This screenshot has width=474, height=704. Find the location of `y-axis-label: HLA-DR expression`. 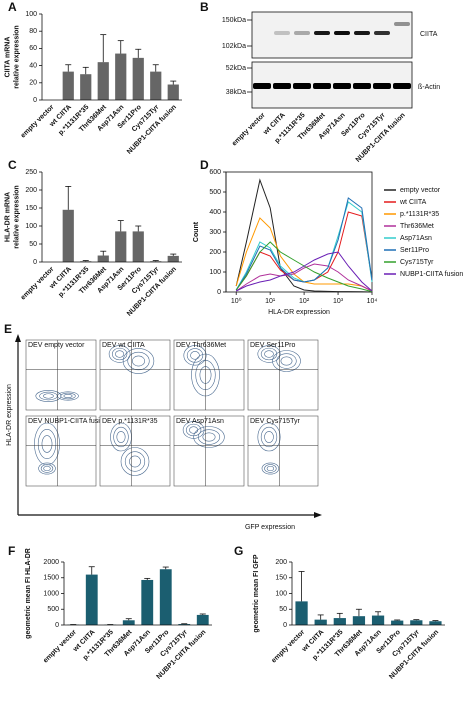

y-axis-label: HLA-DR expression is located at coordinates (9, 415).